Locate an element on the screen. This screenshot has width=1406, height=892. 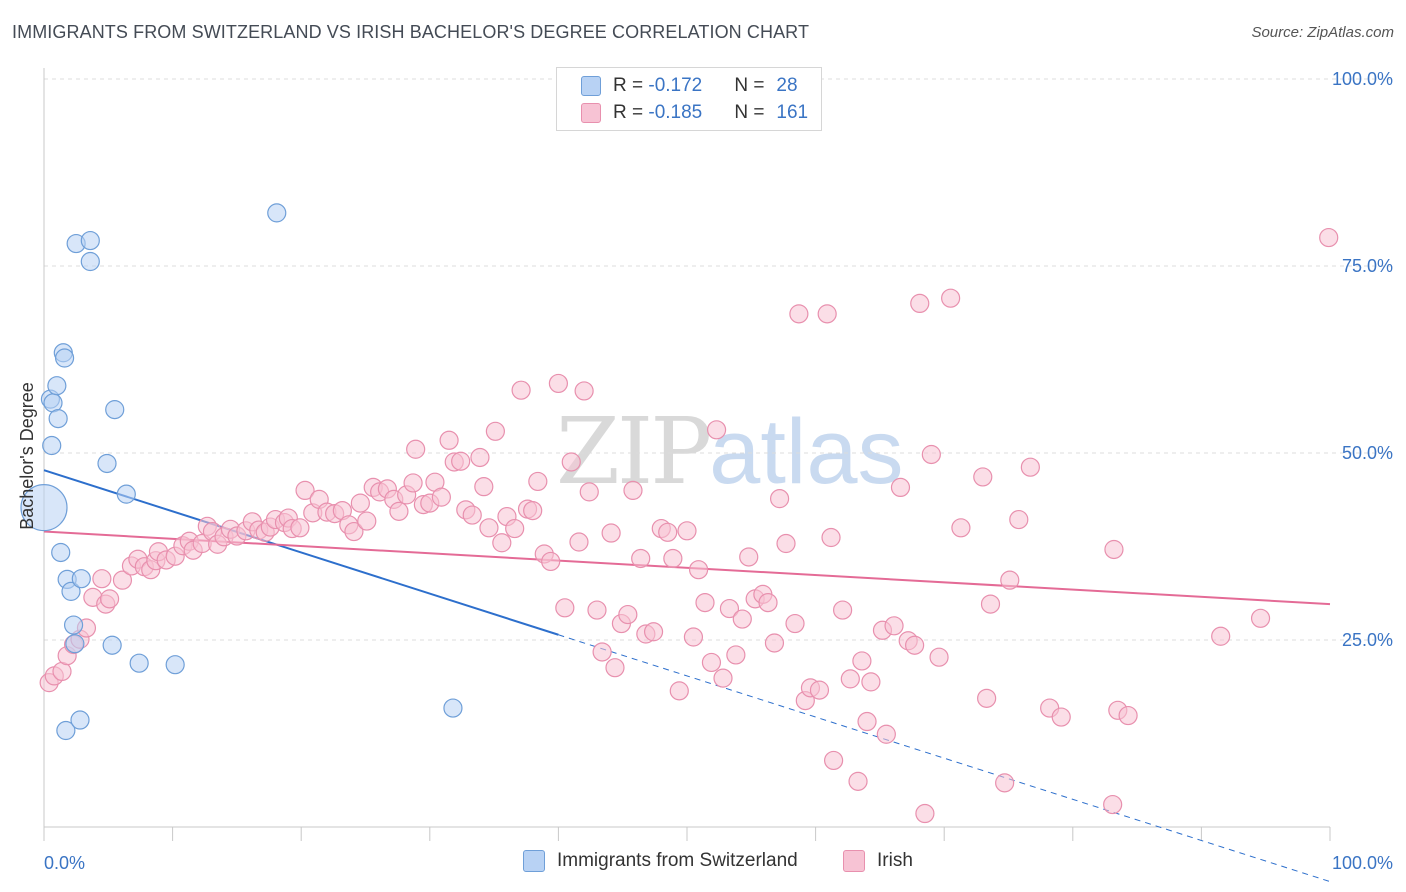
bottom-legend-switzerland: Immigrants from Switzerland is located at coordinates (660, 861).